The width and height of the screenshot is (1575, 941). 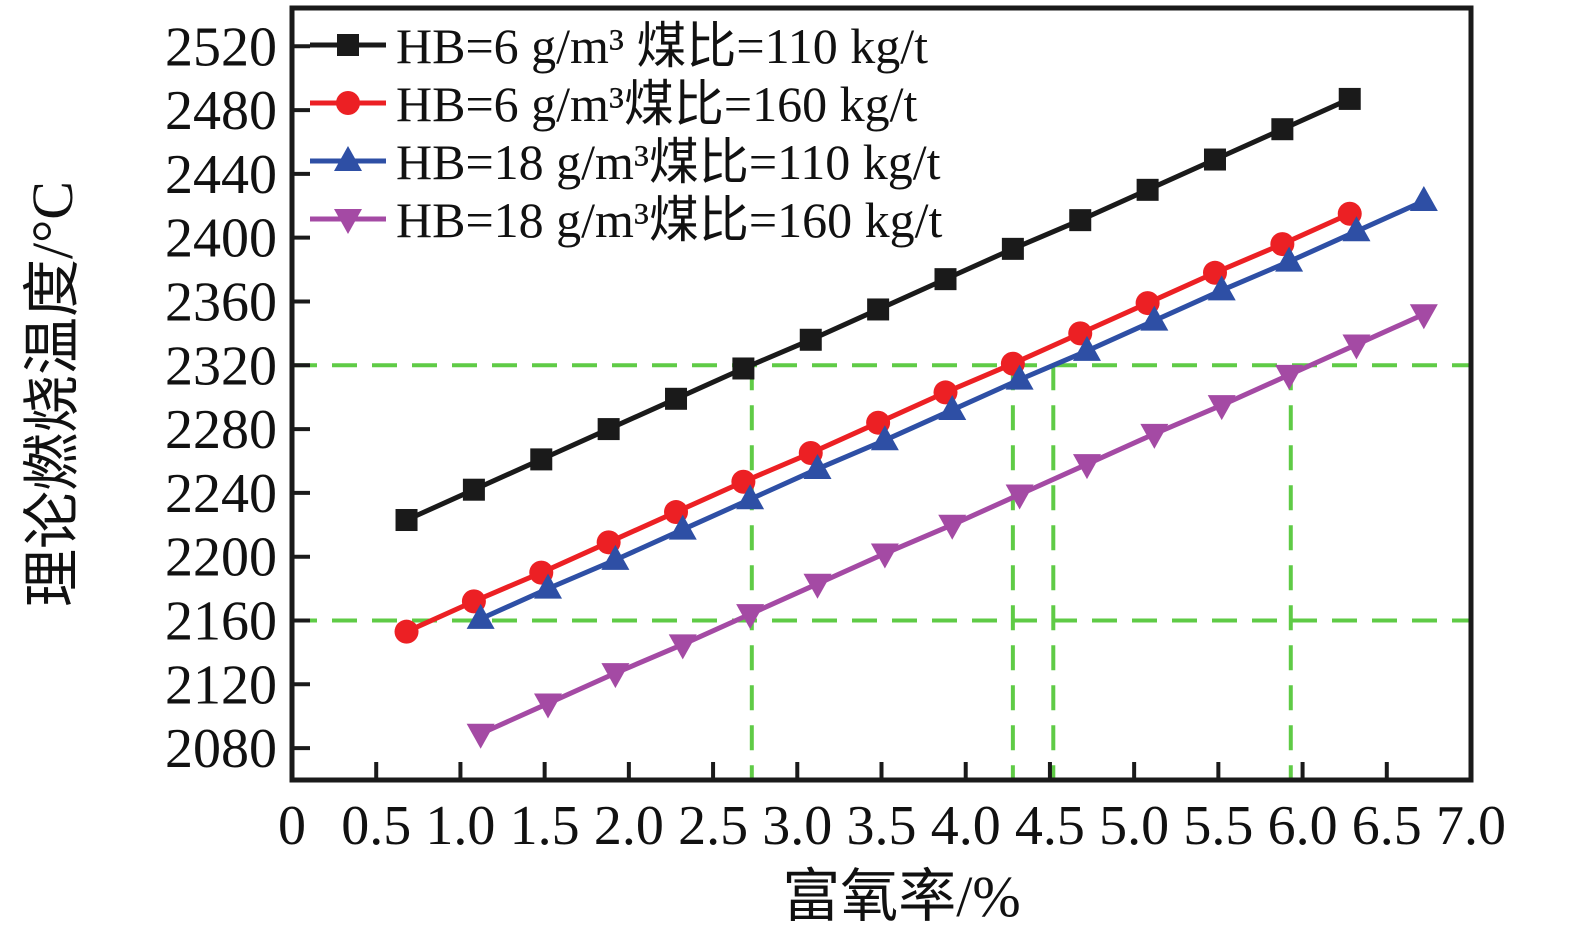 What do you see at coordinates (1303, 826) in the screenshot?
I see `x-tick-label: 6.0` at bounding box center [1303, 826].